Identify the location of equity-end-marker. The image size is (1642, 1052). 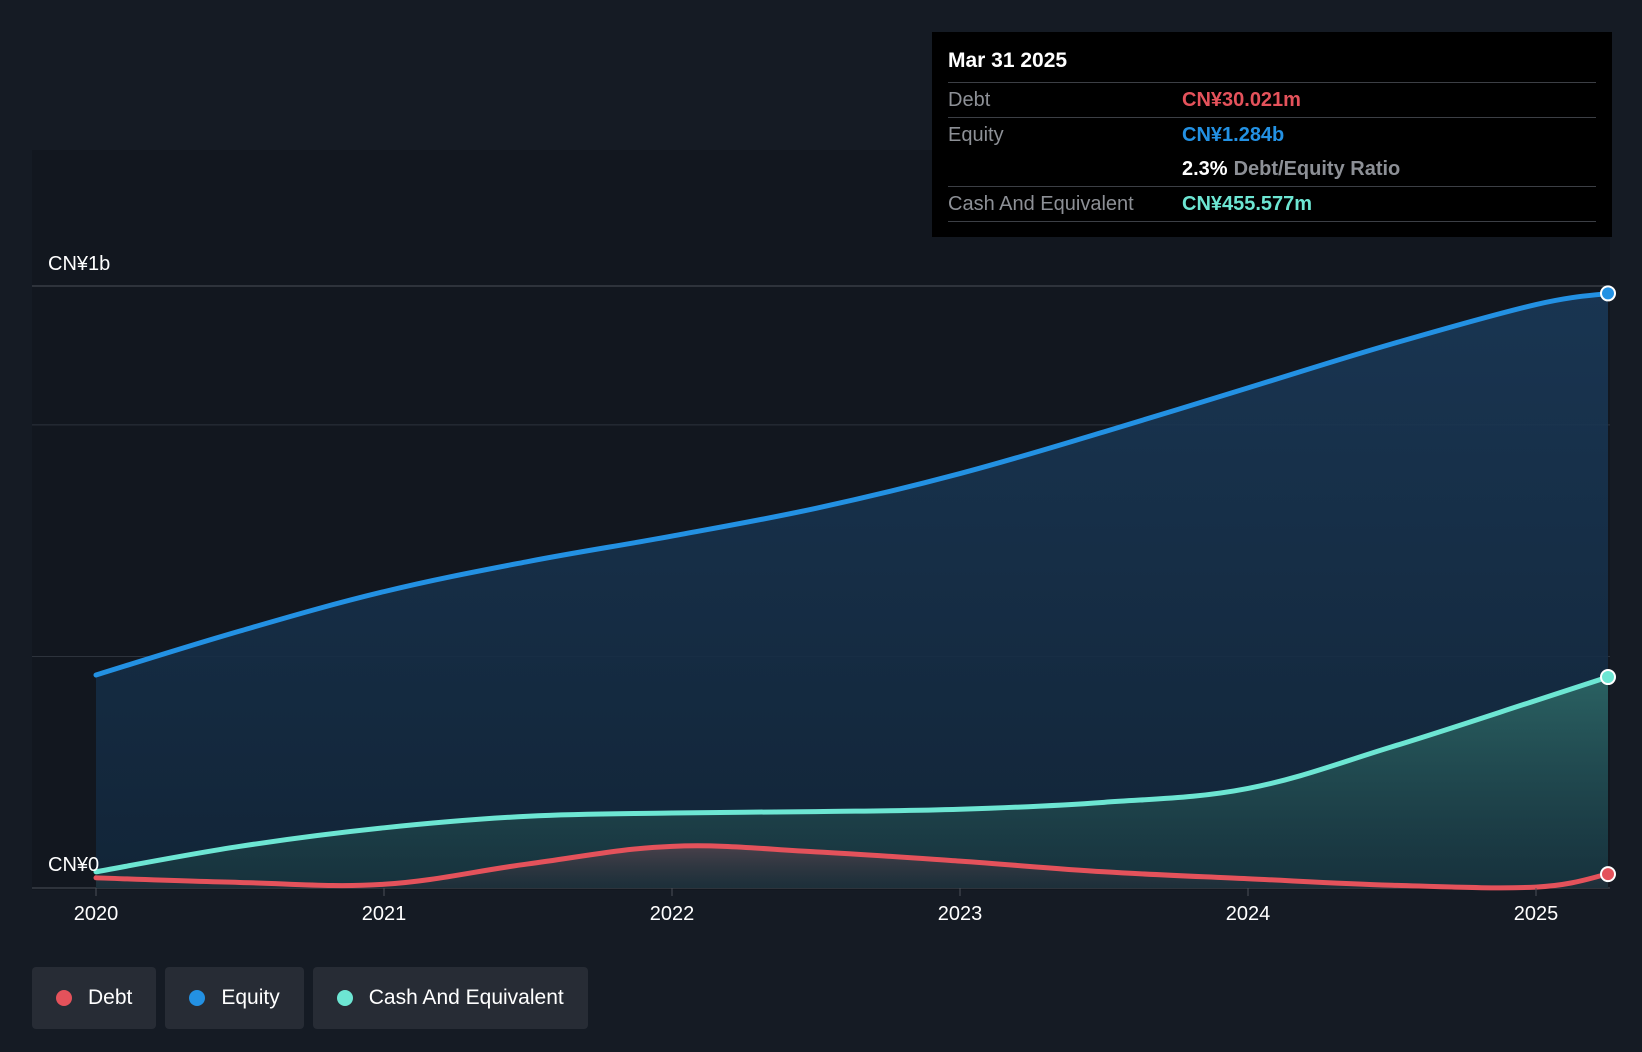
(1608, 293).